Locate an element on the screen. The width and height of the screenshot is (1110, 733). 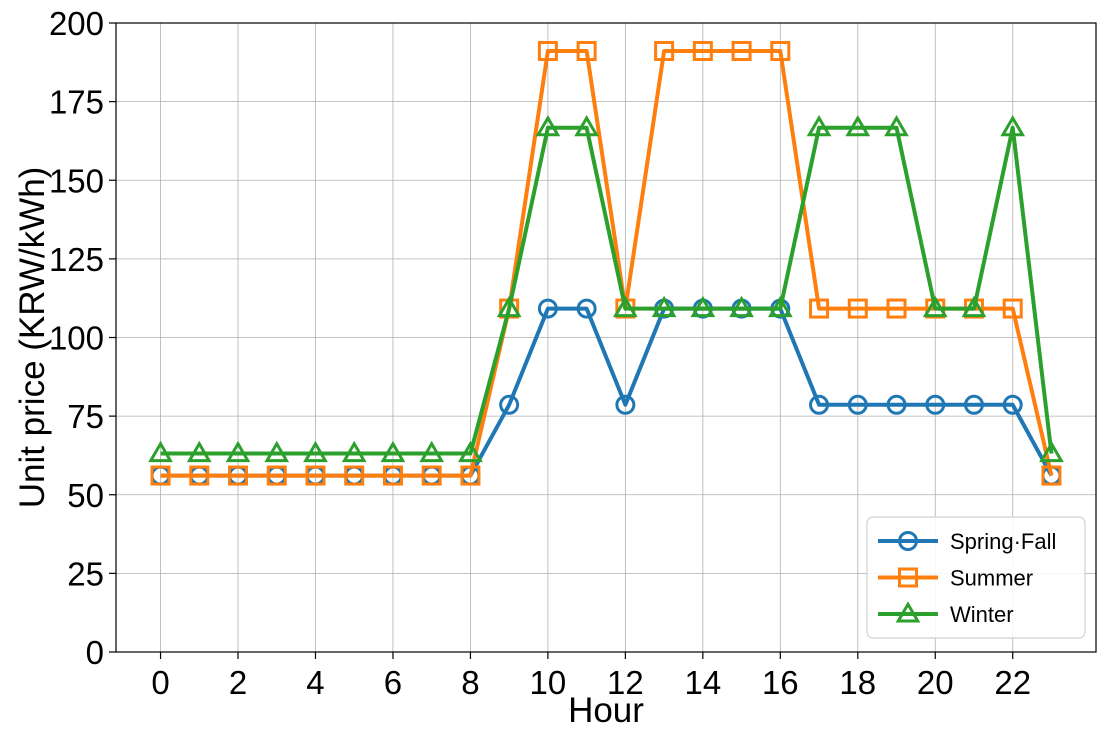
x-tick-label: 8 is located at coordinates (470, 682).